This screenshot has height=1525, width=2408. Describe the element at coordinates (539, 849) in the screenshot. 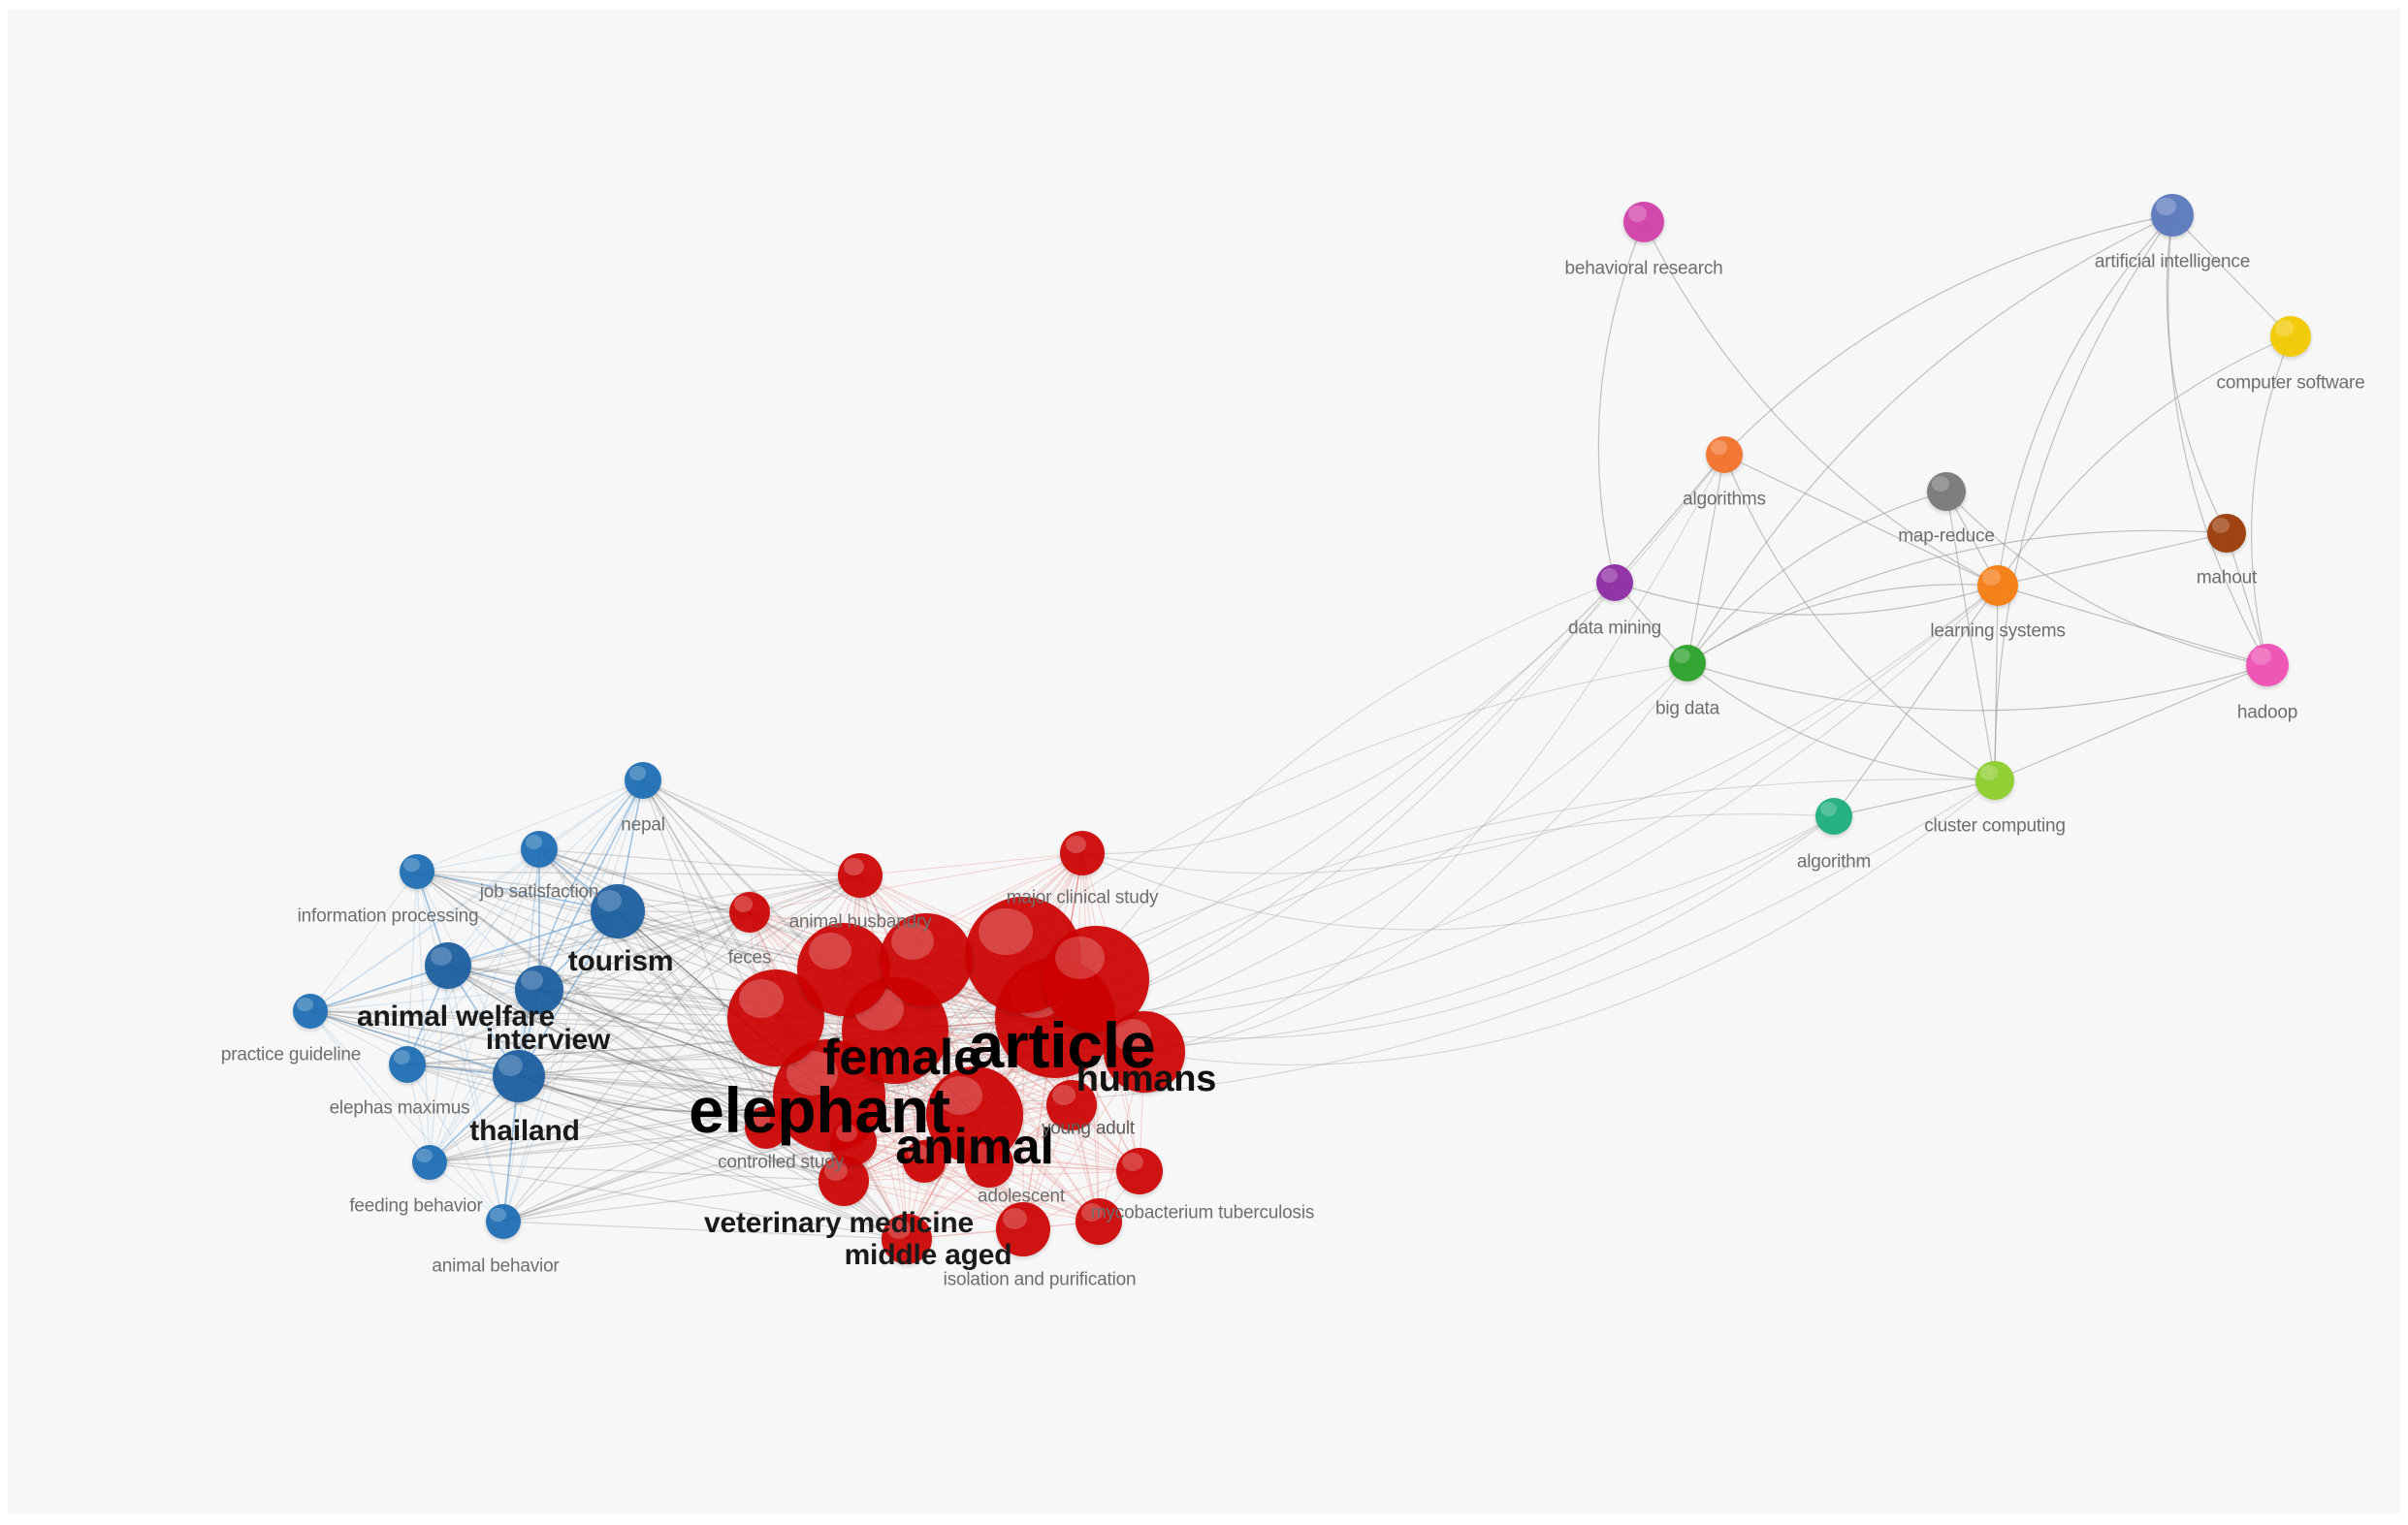

I see `network-node-job-satisfaction` at that location.